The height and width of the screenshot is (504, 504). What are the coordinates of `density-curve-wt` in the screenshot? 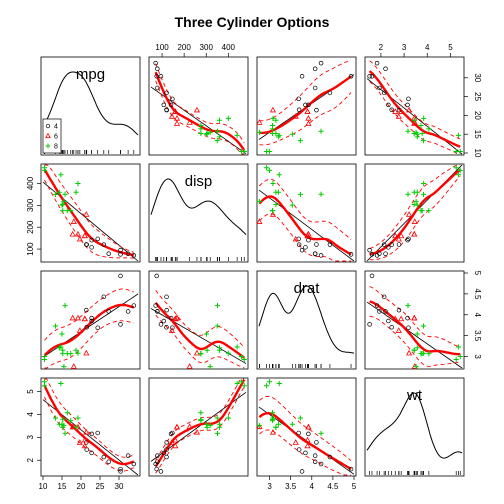 It's located at (414, 425).